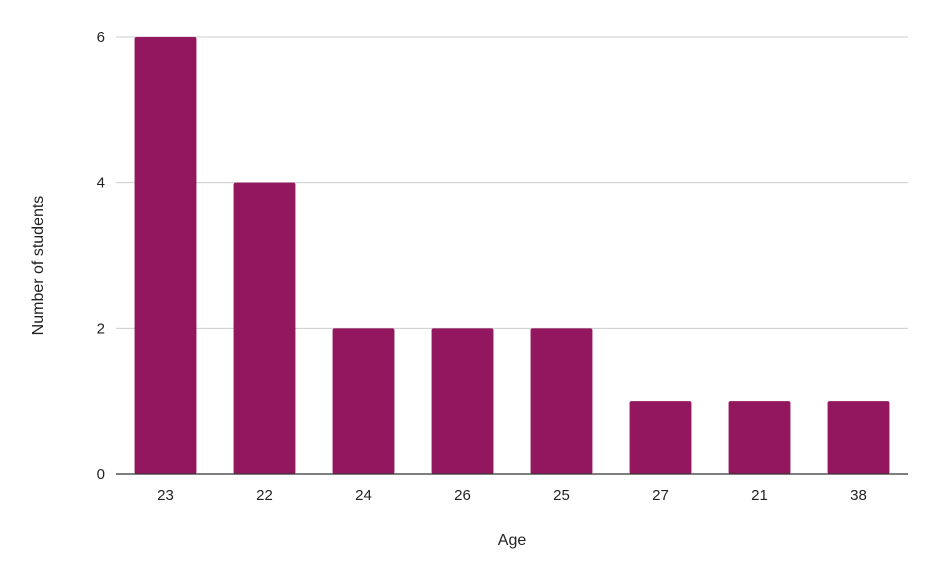 This screenshot has width=937, height=576. Describe the element at coordinates (264, 495) in the screenshot. I see `x-tick-label: 22` at that location.